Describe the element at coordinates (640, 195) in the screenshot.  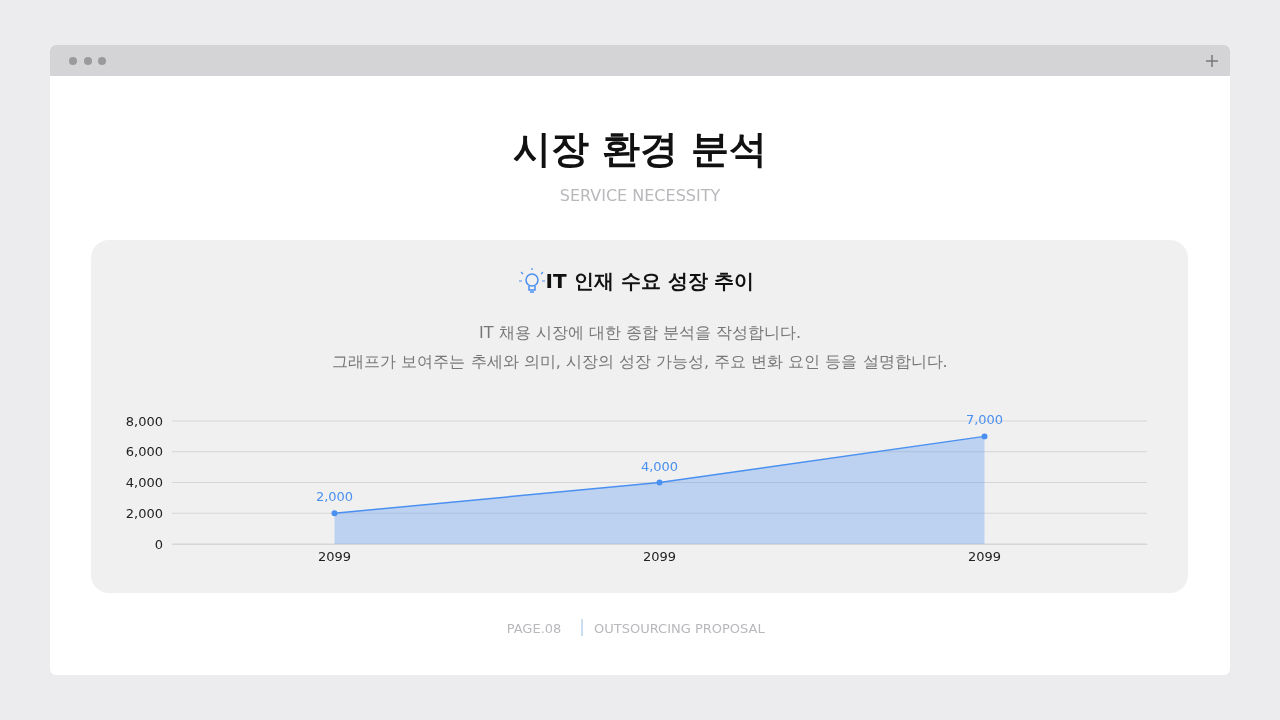
I see `text: SERVICE NECESSITY` at that location.